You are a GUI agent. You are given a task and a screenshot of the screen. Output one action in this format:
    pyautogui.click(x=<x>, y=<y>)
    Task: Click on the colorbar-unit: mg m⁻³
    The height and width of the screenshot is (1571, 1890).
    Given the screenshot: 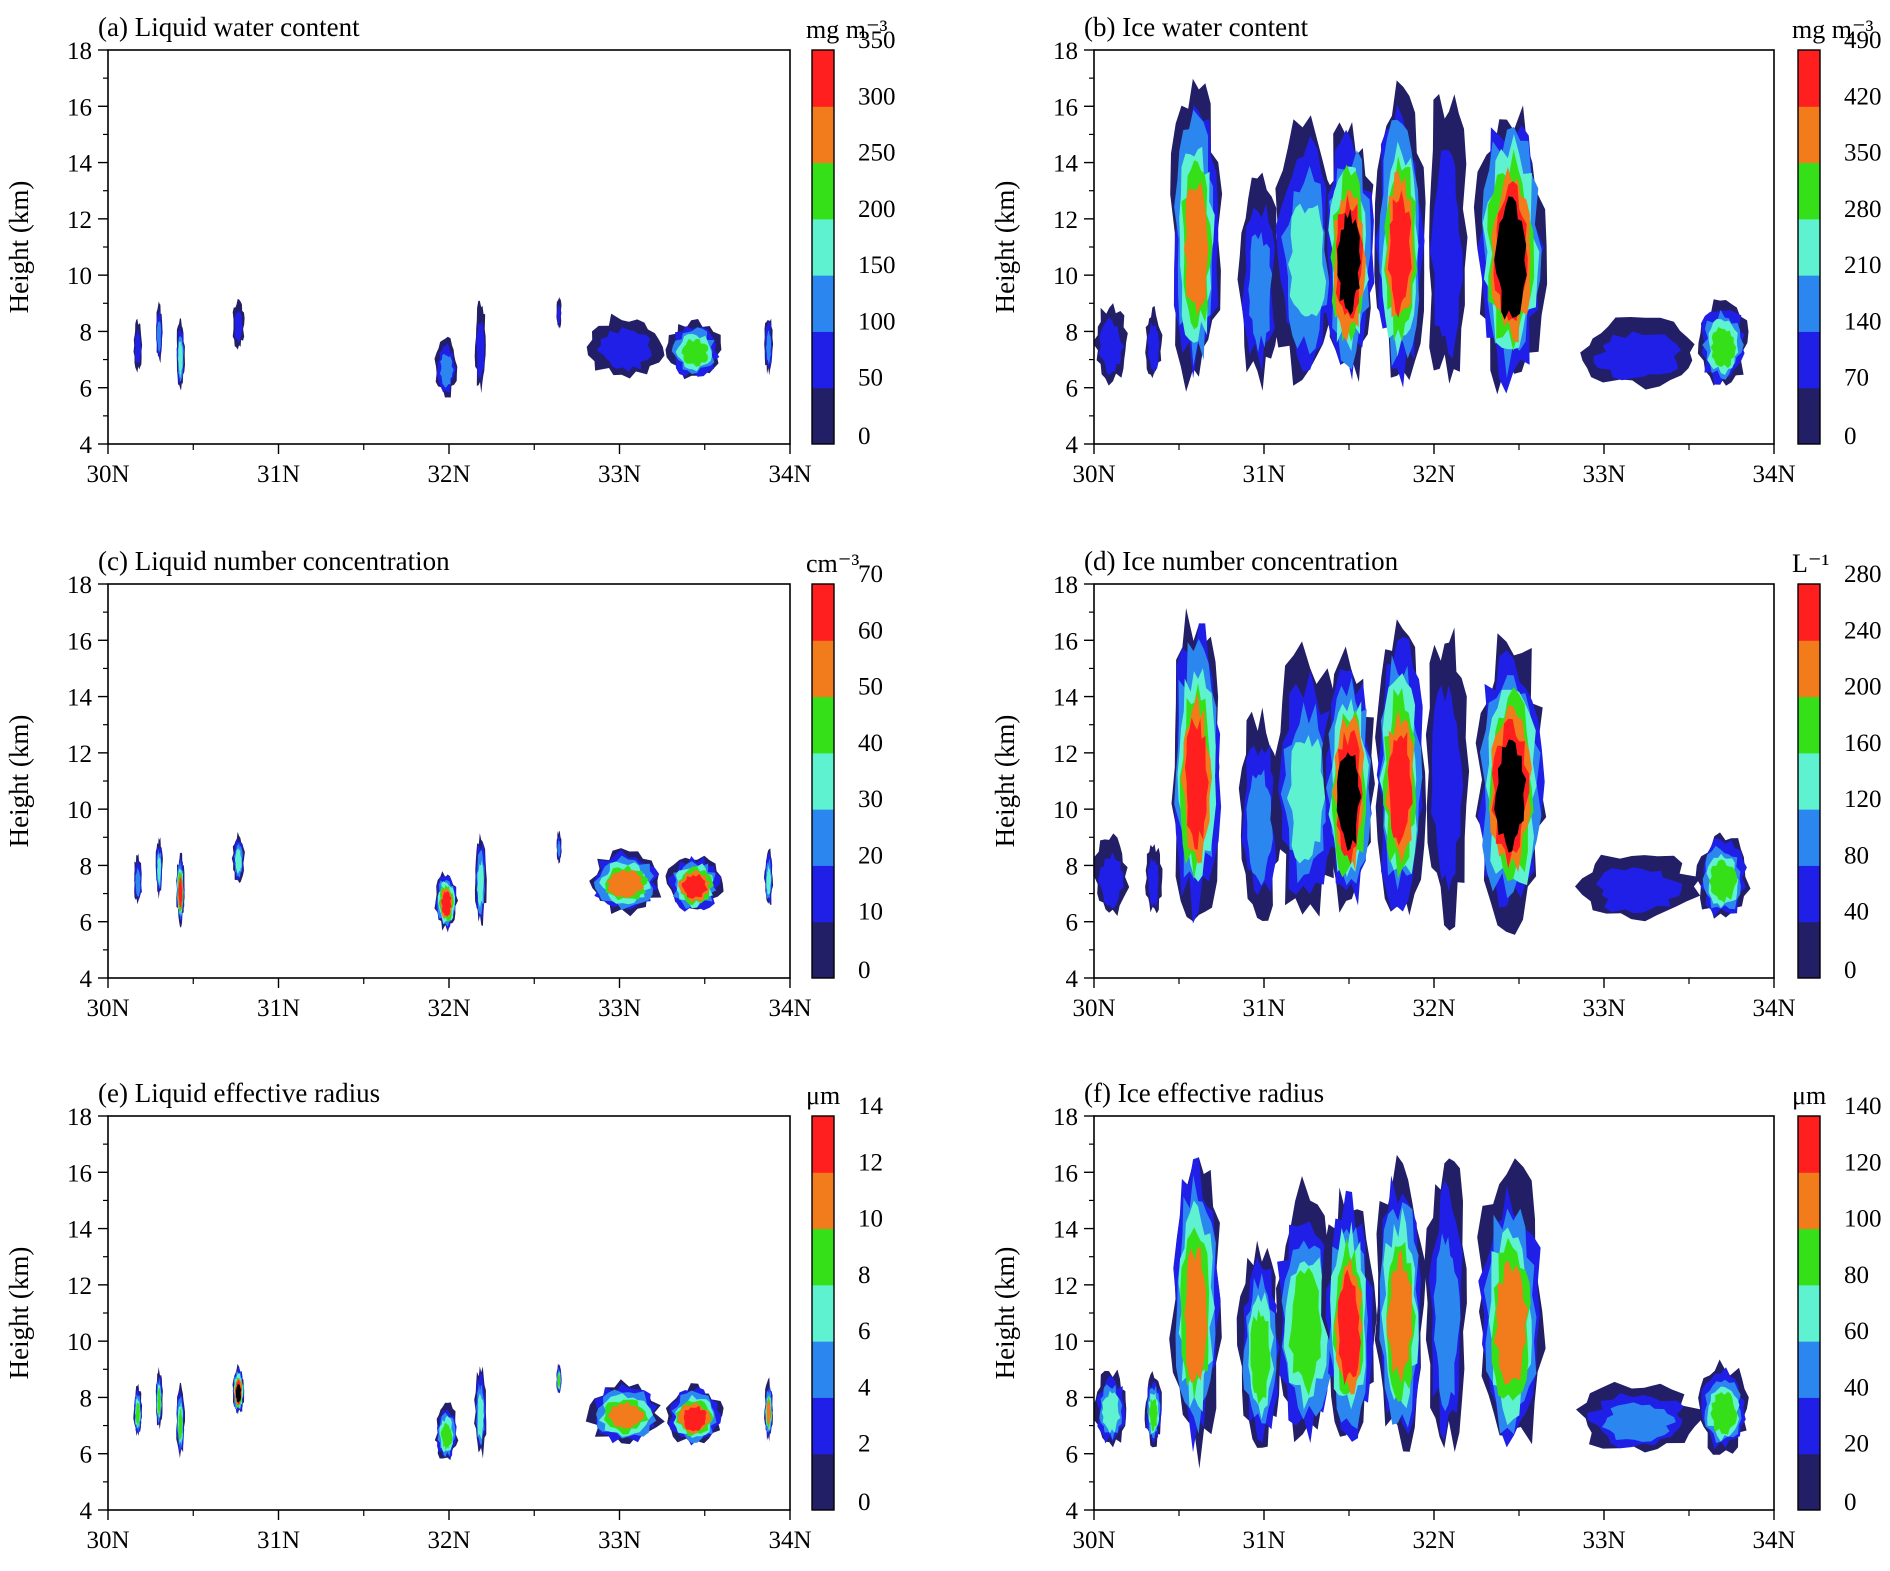 What is the action you would take?
    pyautogui.click(x=1833, y=29)
    